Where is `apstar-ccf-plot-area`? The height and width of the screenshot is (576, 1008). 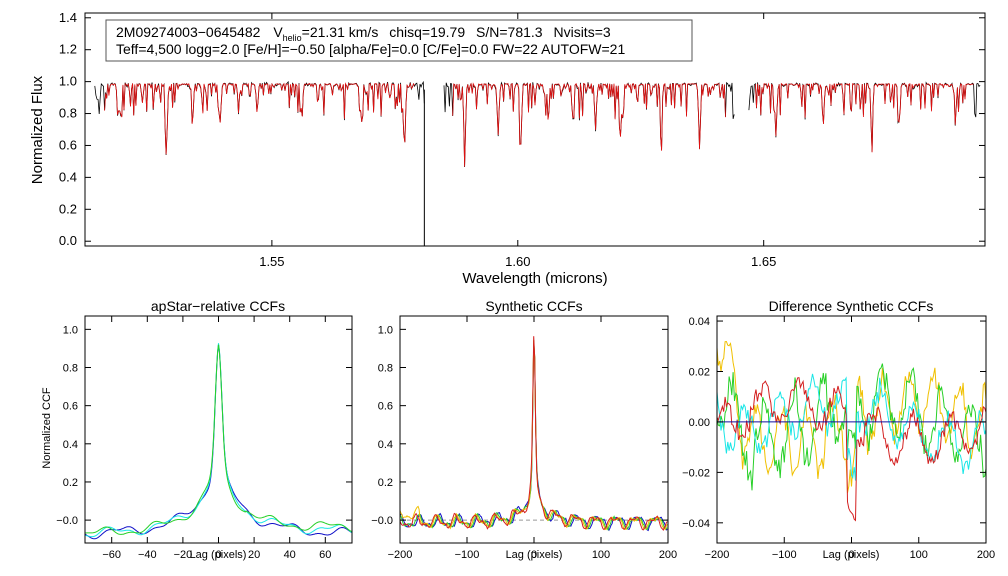
apstar-ccf-plot-area is located at coordinates (218, 441).